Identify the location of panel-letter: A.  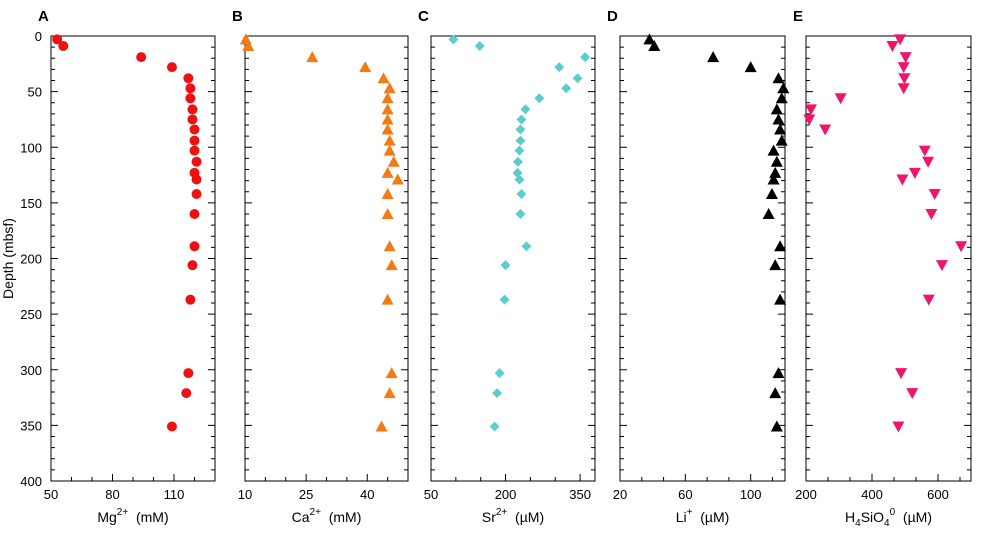
(43, 16).